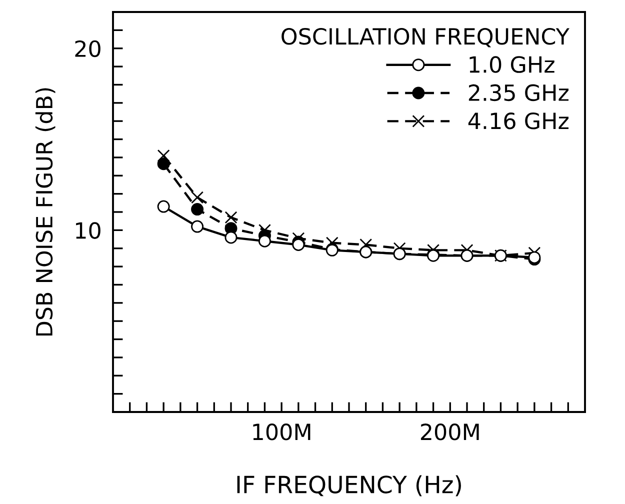 This screenshot has width=625, height=504. What do you see at coordinates (512, 64) in the screenshot?
I see `legend-label: 1.0 GHz` at bounding box center [512, 64].